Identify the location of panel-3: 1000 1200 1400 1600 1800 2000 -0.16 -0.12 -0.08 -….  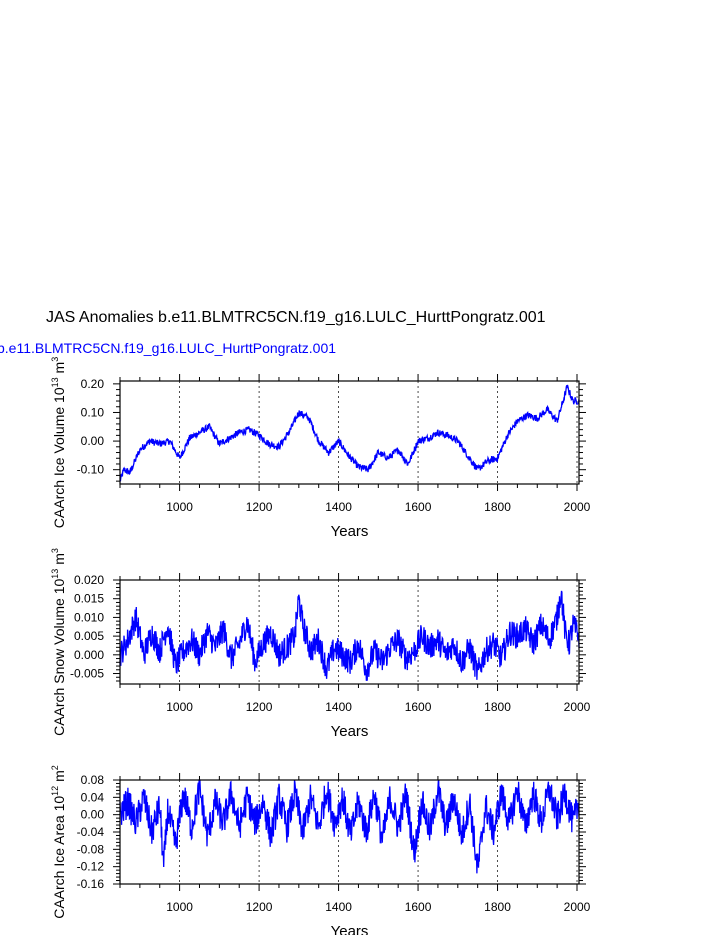
(320, 850).